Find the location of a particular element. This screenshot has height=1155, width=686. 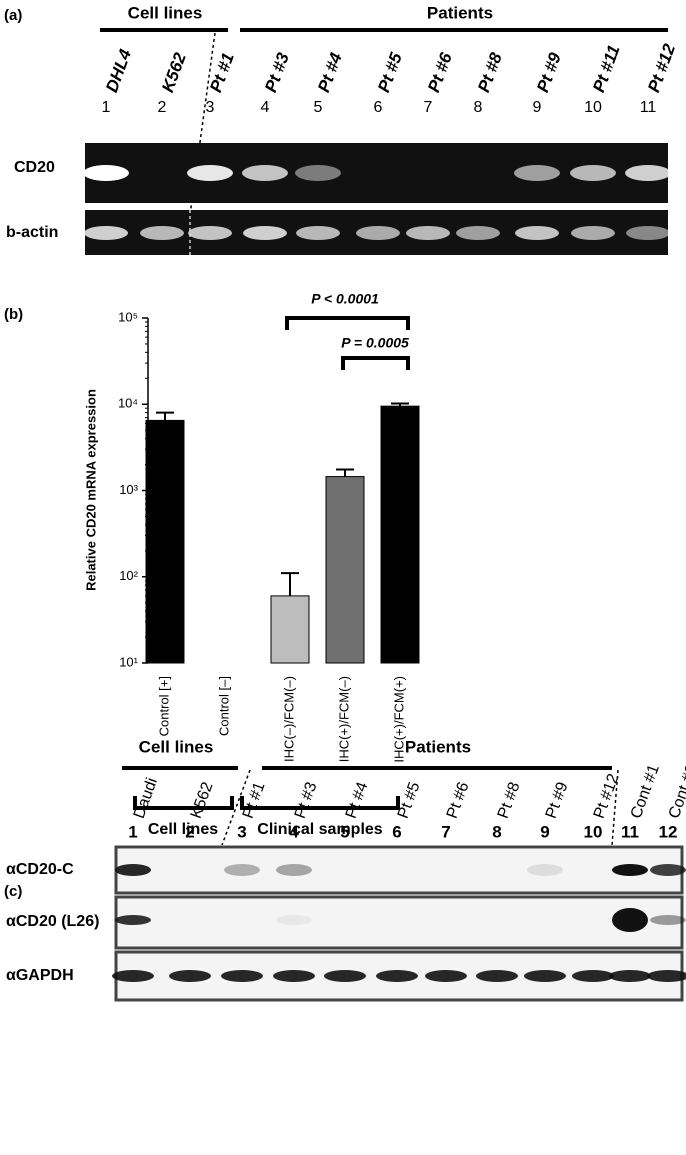

lane-label: Cont #1 is located at coordinates (645, 791).